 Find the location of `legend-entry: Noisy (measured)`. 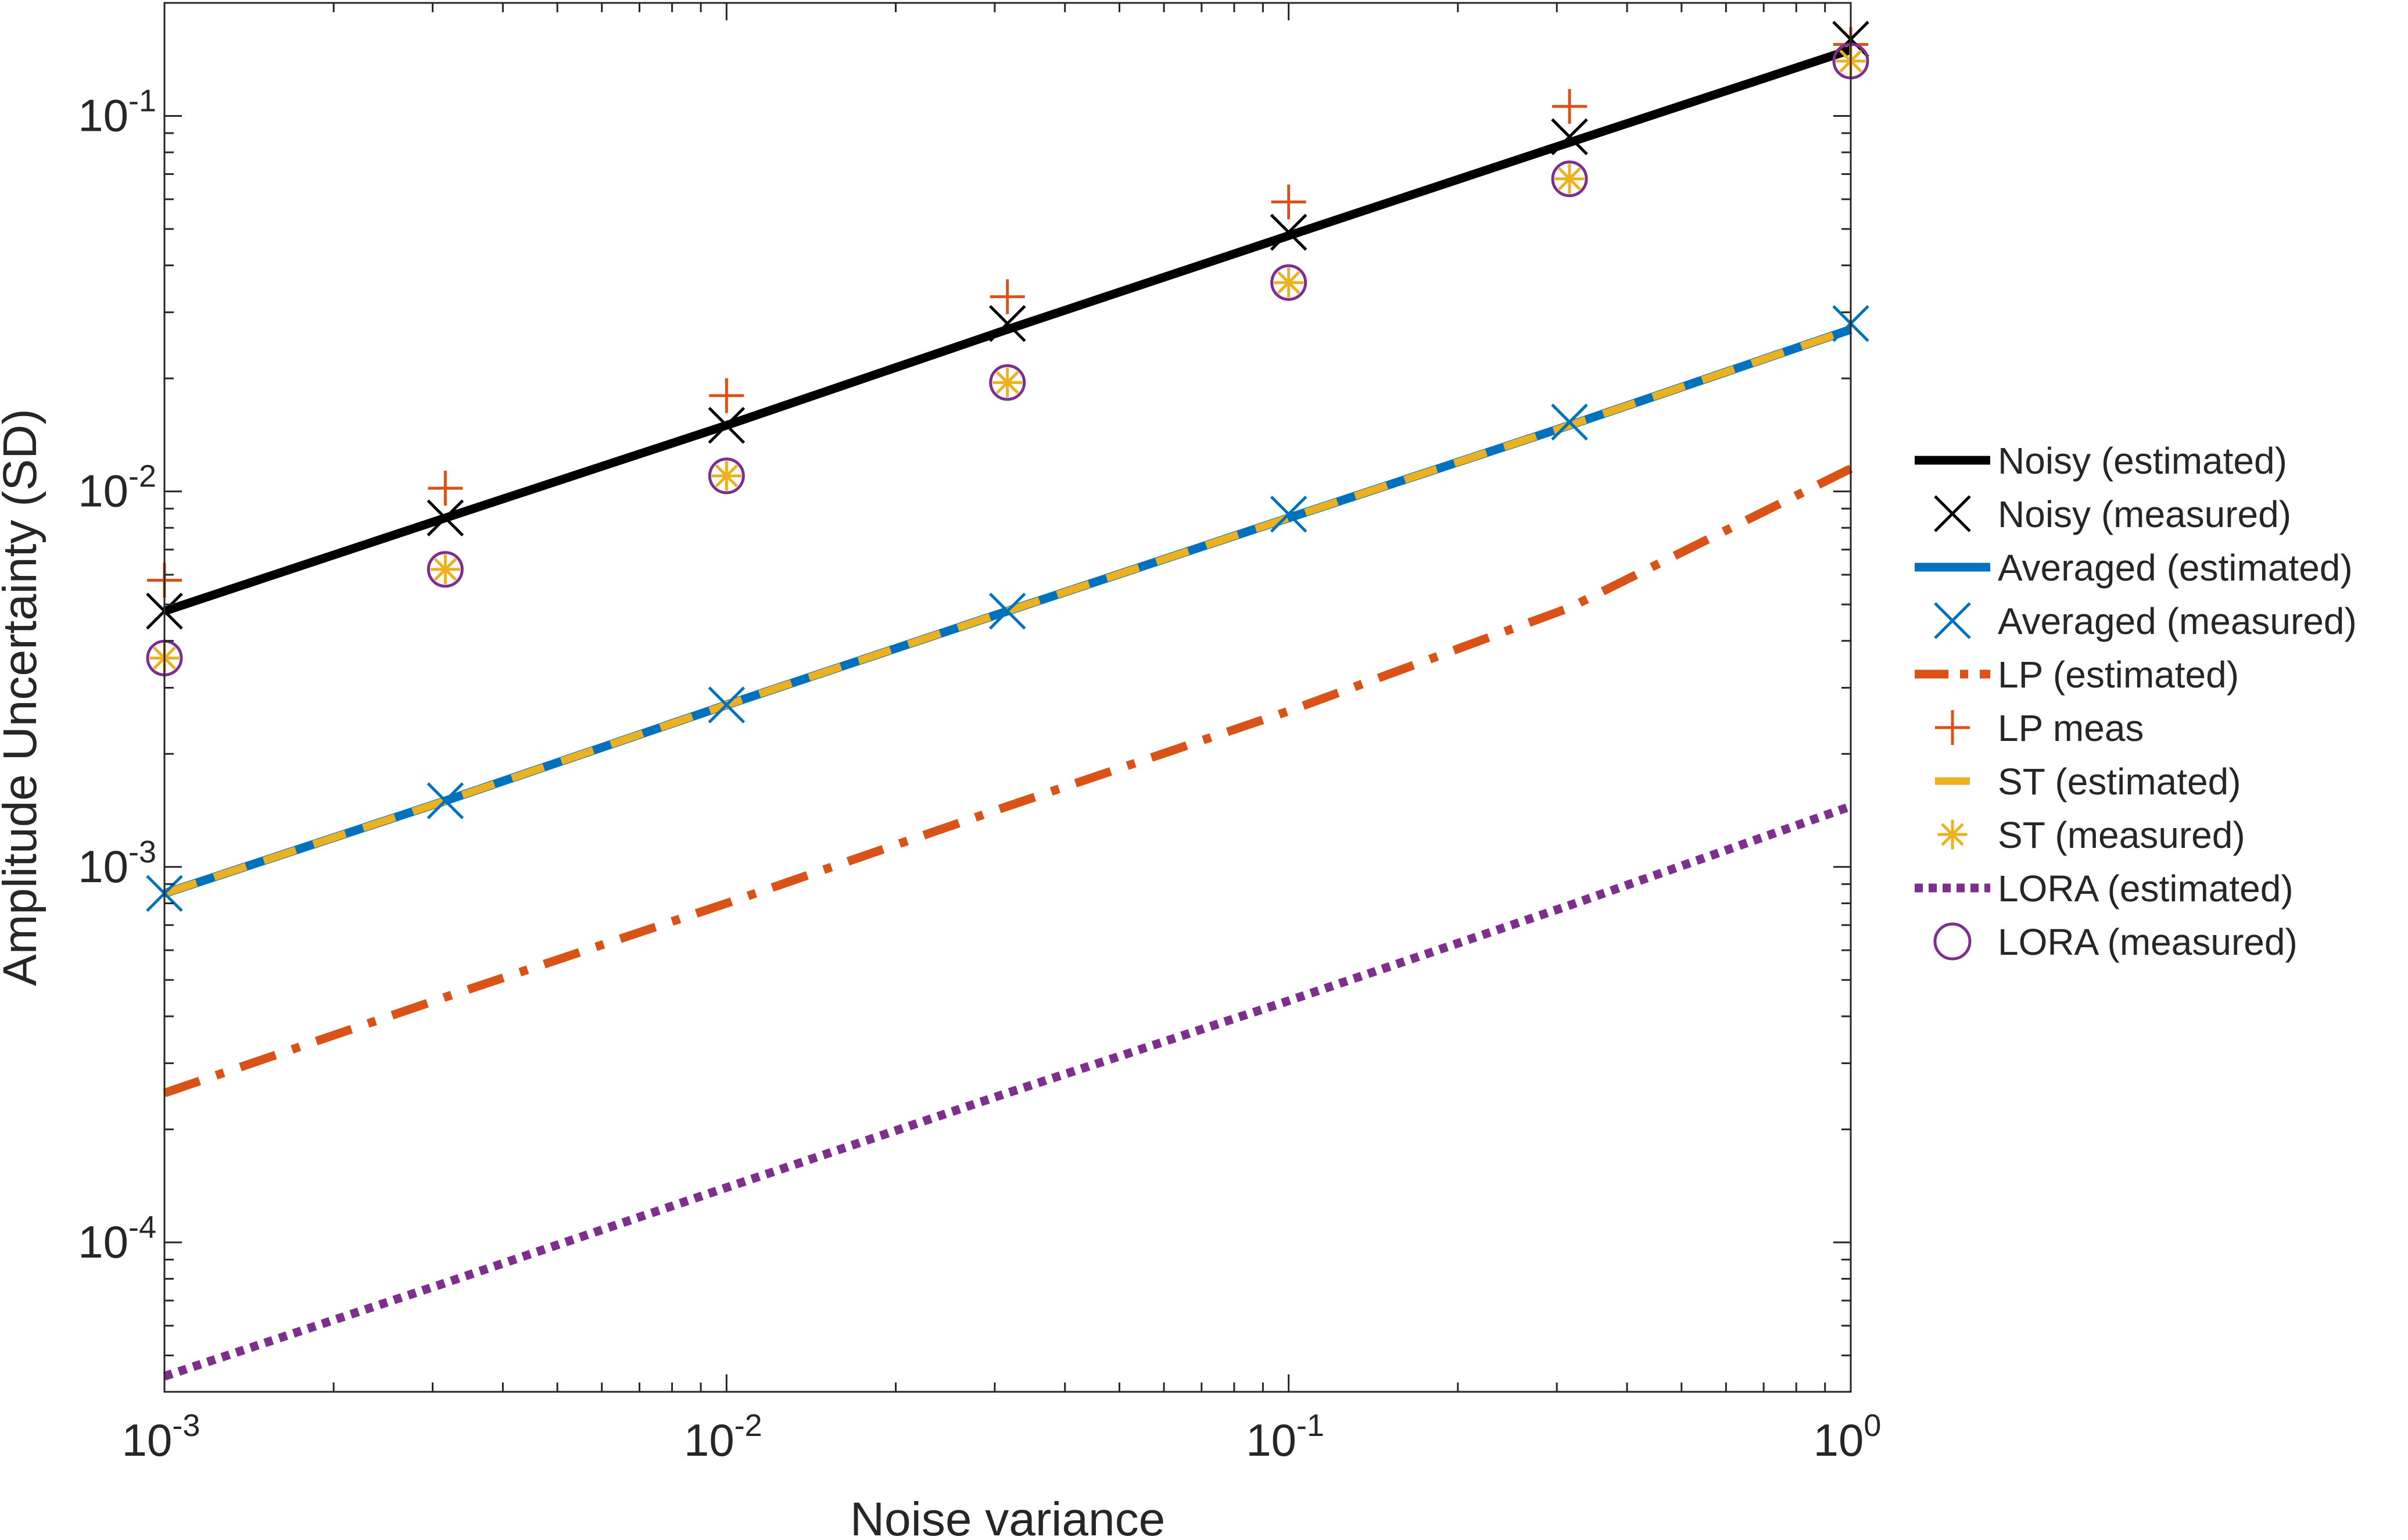

legend-entry: Noisy (measured) is located at coordinates (2112, 514).